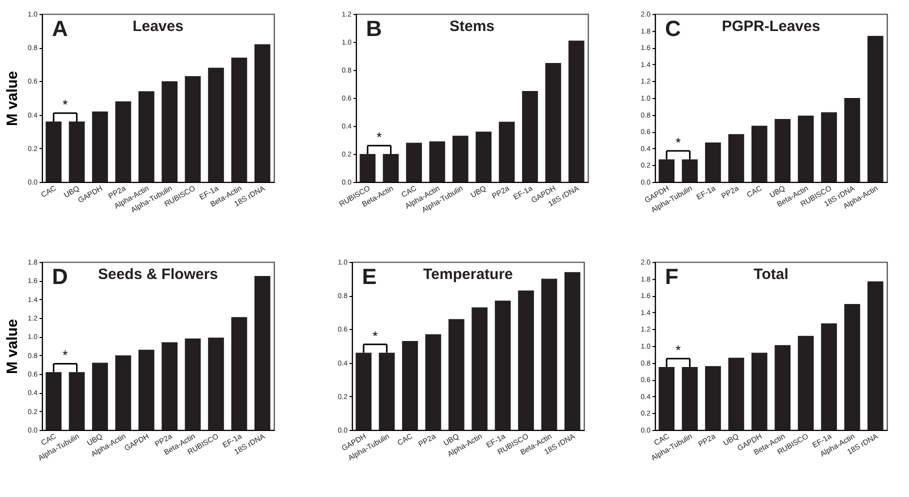  Describe the element at coordinates (369, 276) in the screenshot. I see `annotation: E` at that location.